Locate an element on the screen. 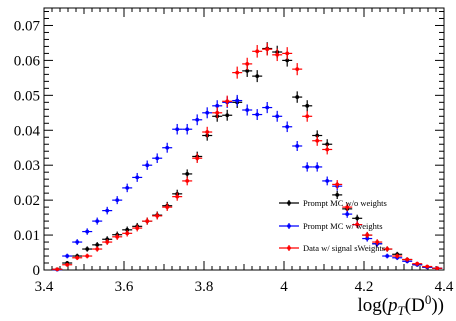 This screenshot has width=456, height=321. legend-label: Prompt MC w/o weights is located at coordinates (345, 203).